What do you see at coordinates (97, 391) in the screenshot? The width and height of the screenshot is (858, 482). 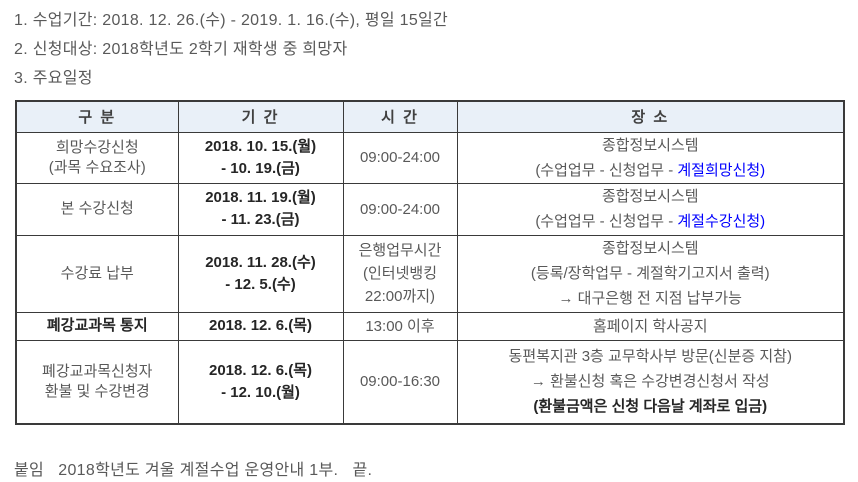 I see `category-line: 환불 및 수강변경` at bounding box center [97, 391].